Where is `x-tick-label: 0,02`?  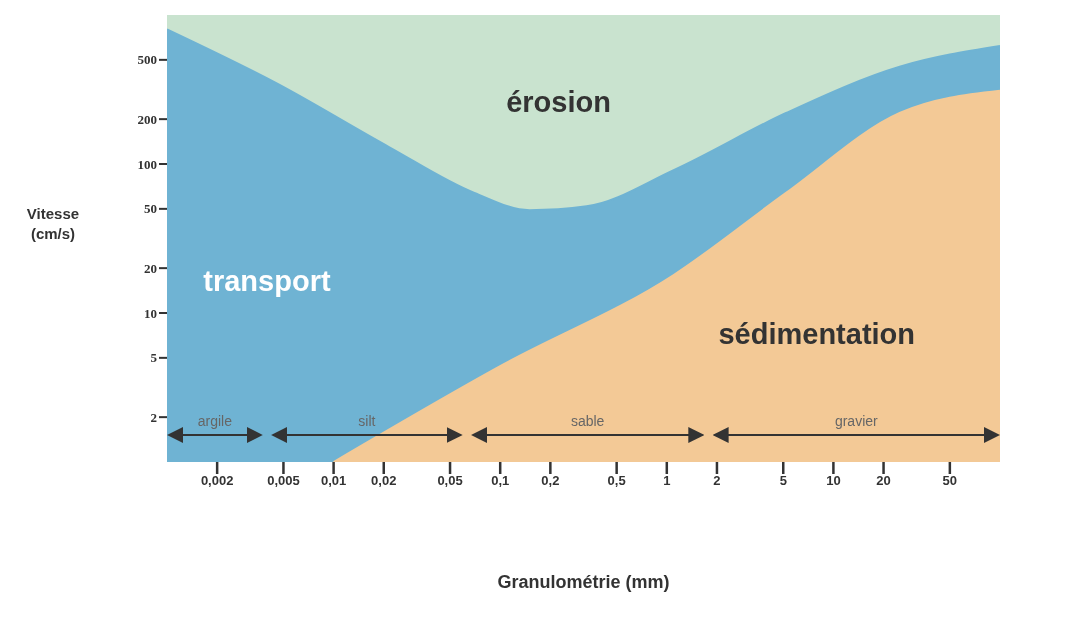 x-tick-label: 0,02 is located at coordinates (384, 481).